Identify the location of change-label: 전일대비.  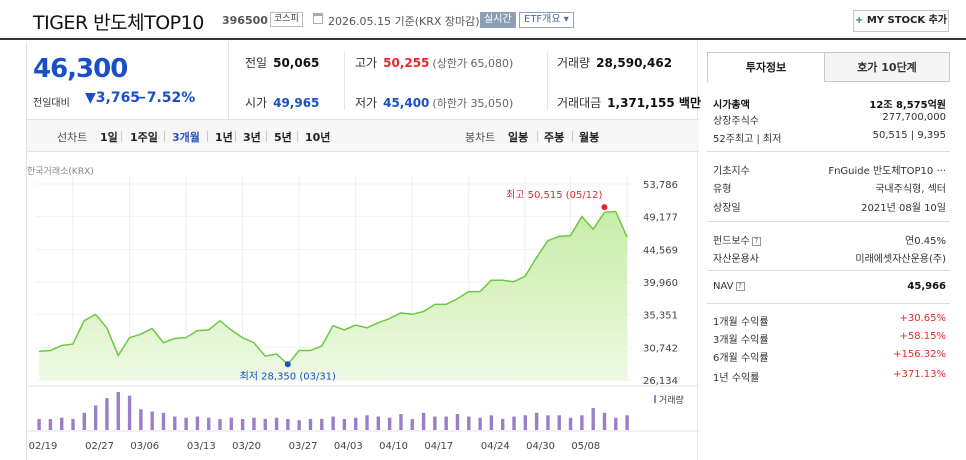
(51, 103).